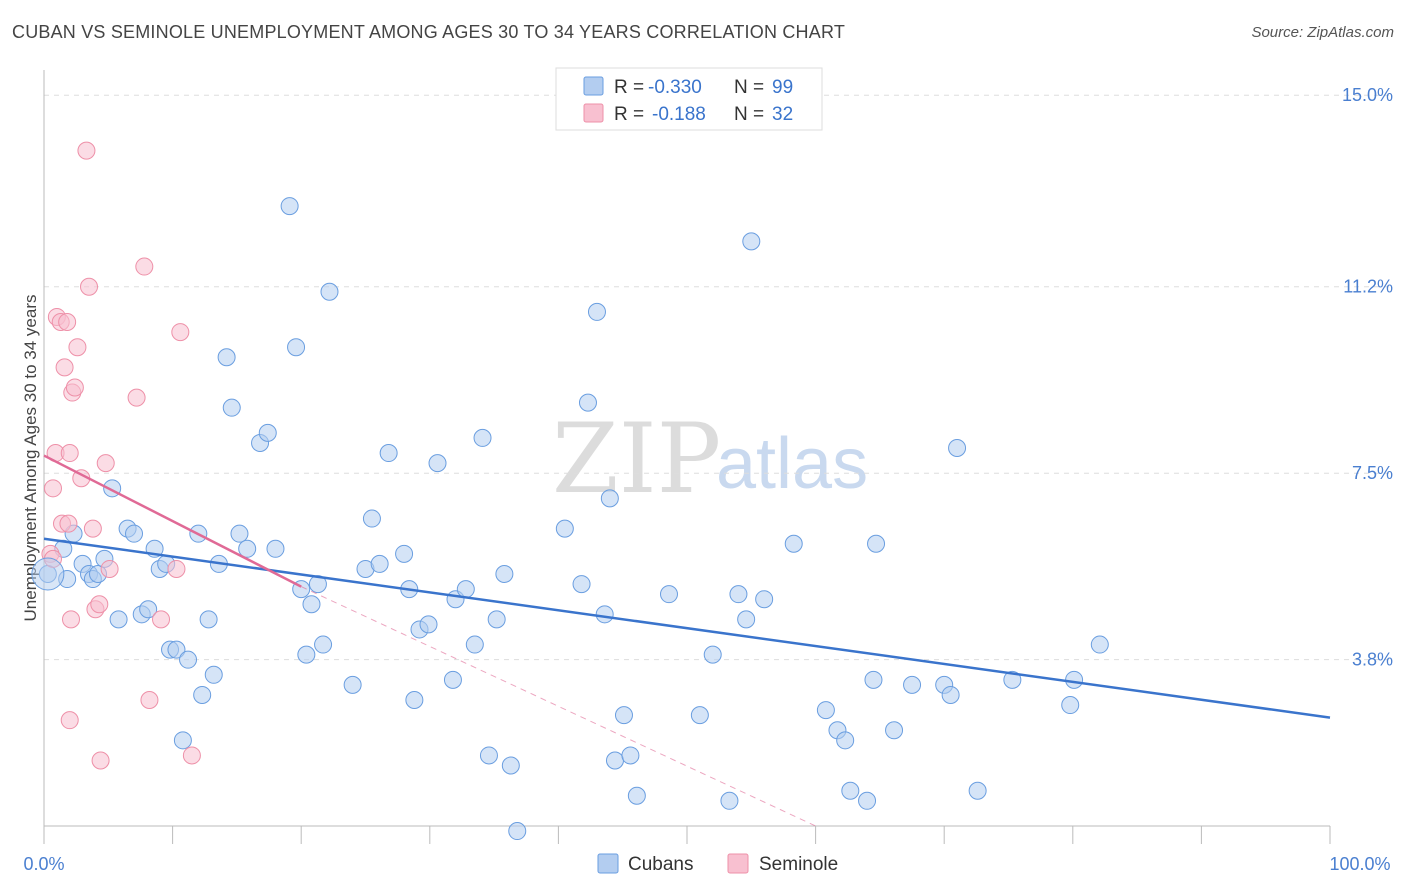 This screenshot has width=1406, height=892. I want to click on legend-swatch-seminole, so click(593, 113).